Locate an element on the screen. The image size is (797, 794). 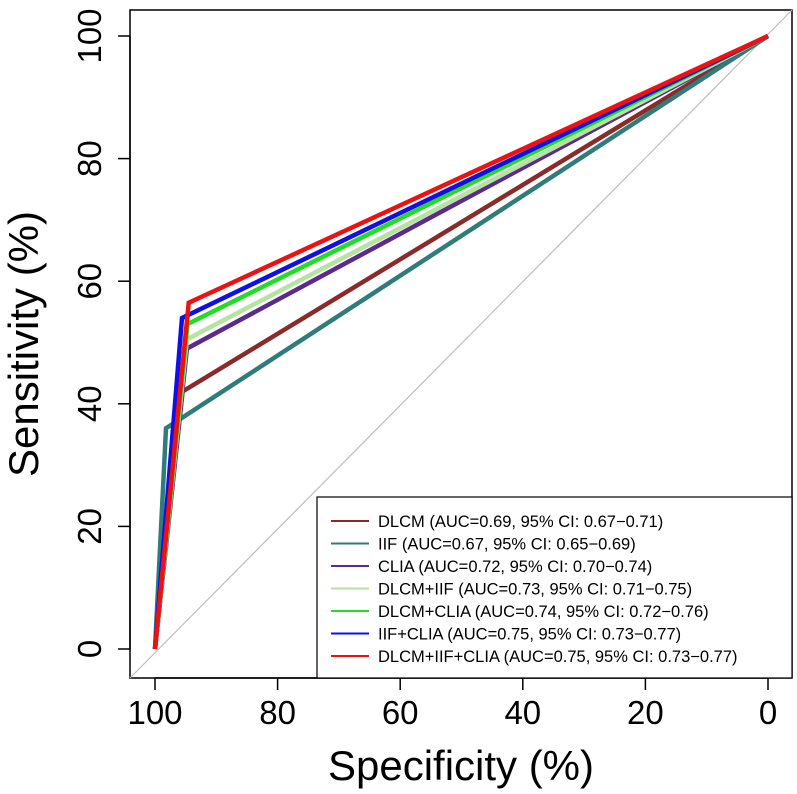
legend-label: DLCM+IIF (AUC=0.73, 95% CI: 0.71−0.75) is located at coordinates (535, 590).